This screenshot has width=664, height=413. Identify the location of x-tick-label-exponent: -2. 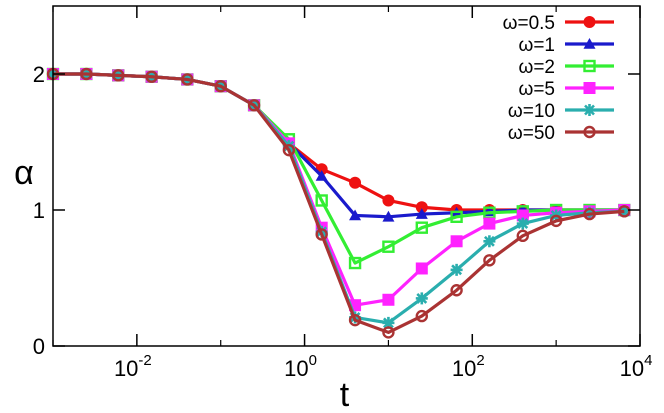
(144, 360).